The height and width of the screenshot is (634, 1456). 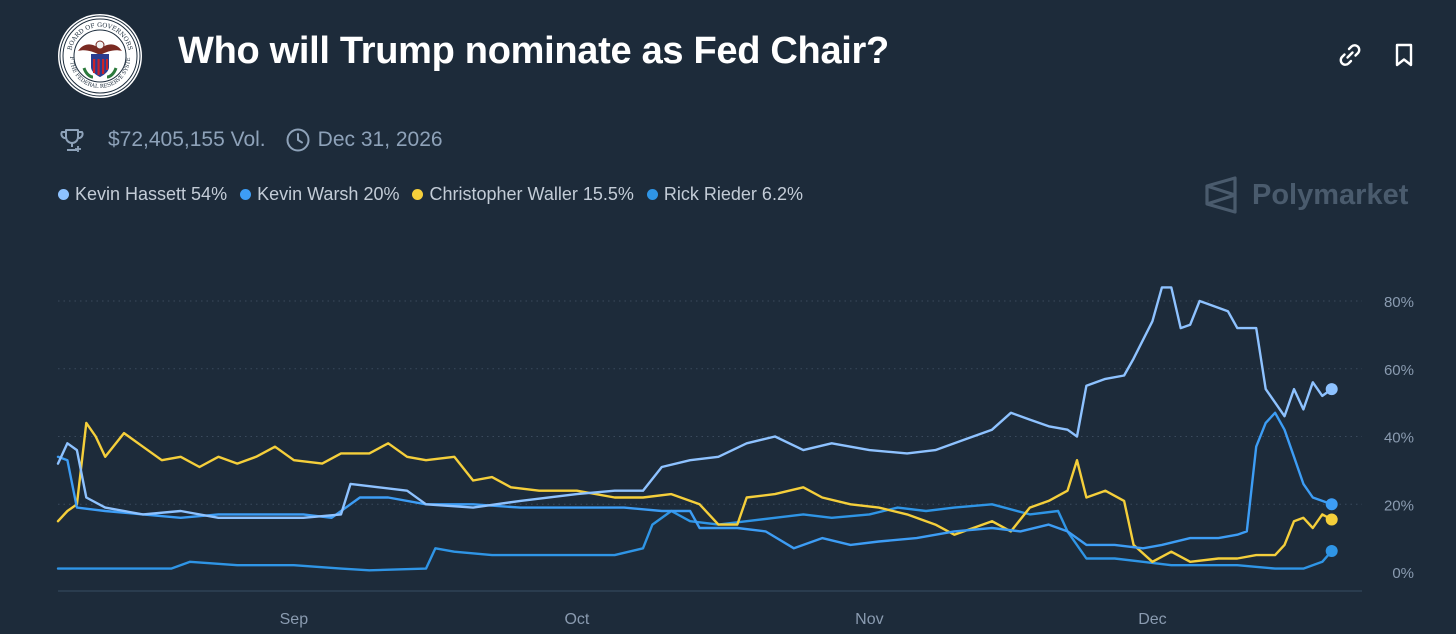 What do you see at coordinates (1399, 370) in the screenshot?
I see `y-tick-label: 60%` at bounding box center [1399, 370].